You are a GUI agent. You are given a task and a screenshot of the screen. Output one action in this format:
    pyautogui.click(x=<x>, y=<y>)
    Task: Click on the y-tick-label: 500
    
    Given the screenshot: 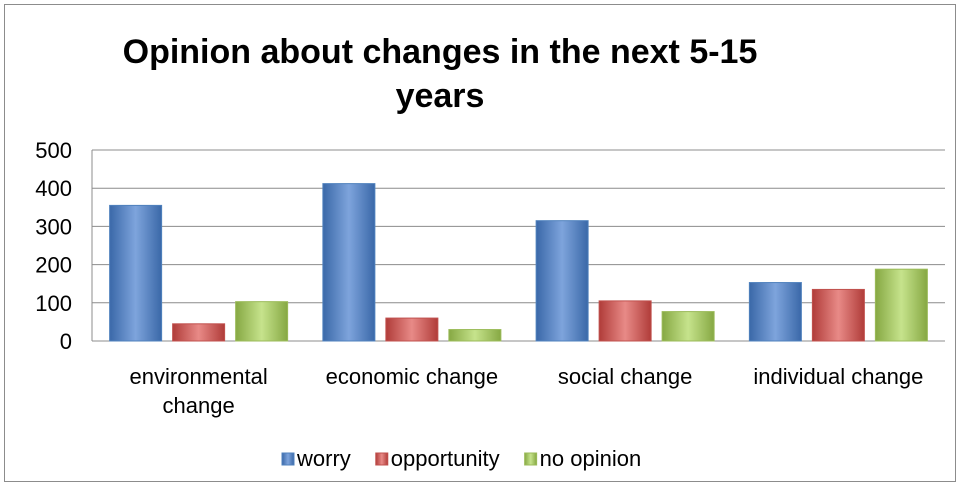 What is the action you would take?
    pyautogui.click(x=53, y=150)
    